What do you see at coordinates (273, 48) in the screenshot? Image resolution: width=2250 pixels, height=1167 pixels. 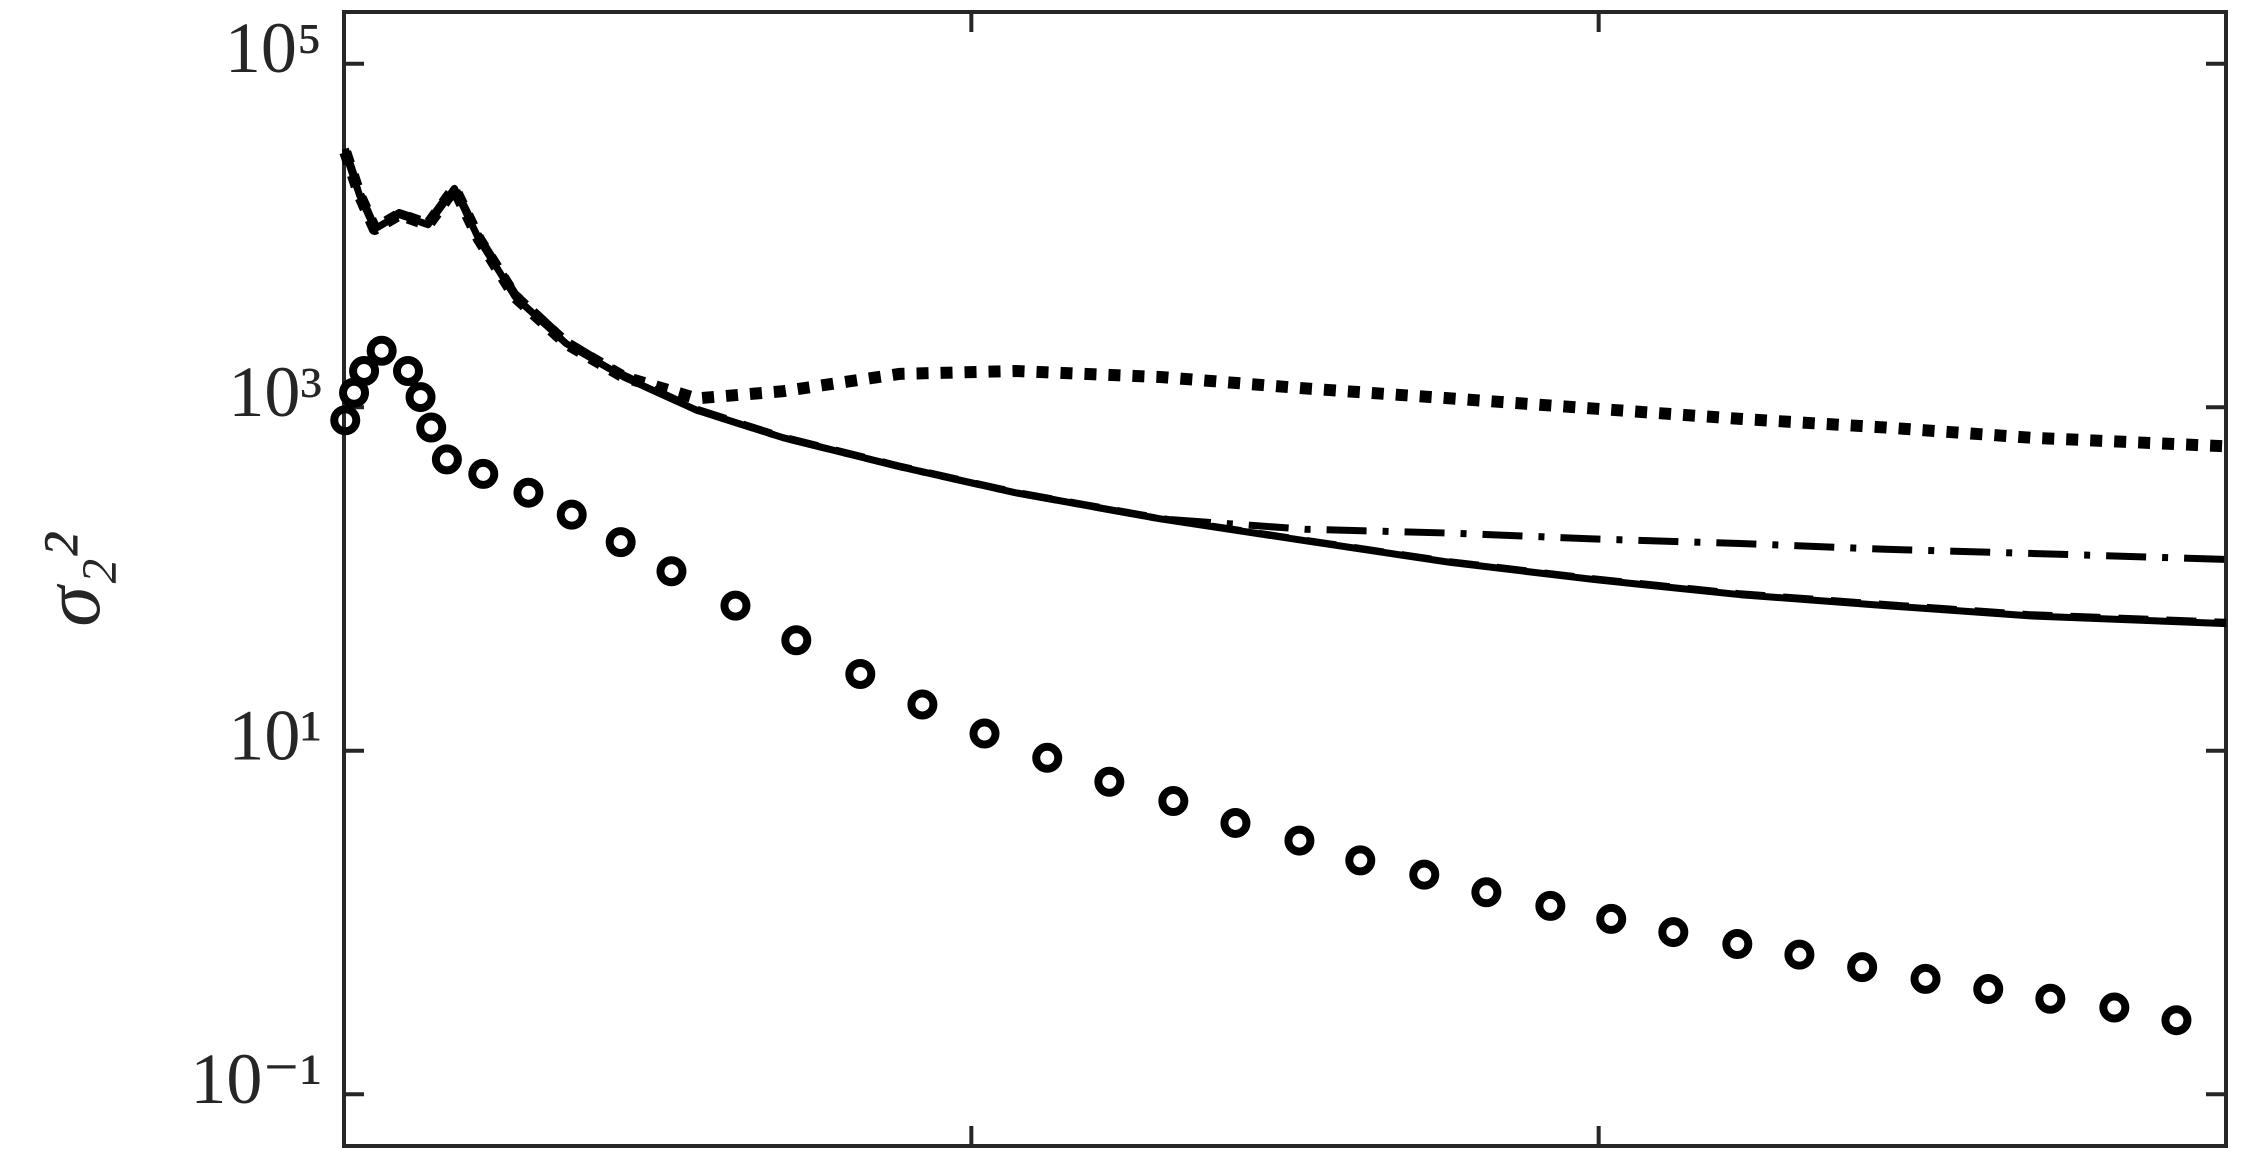 I see `y-tick-label: 10⁵` at bounding box center [273, 48].